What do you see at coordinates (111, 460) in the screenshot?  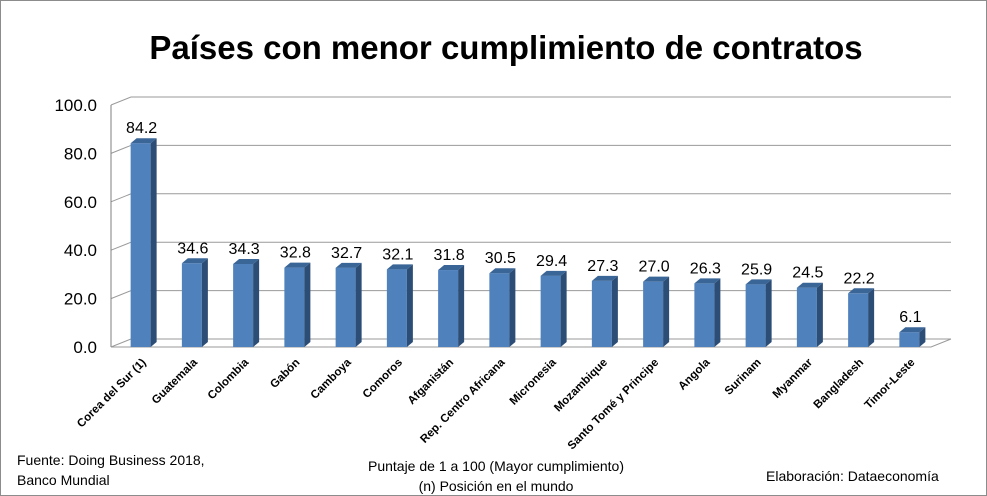 I see `source-line-1: Fuente: Doing Business 2018,` at bounding box center [111, 460].